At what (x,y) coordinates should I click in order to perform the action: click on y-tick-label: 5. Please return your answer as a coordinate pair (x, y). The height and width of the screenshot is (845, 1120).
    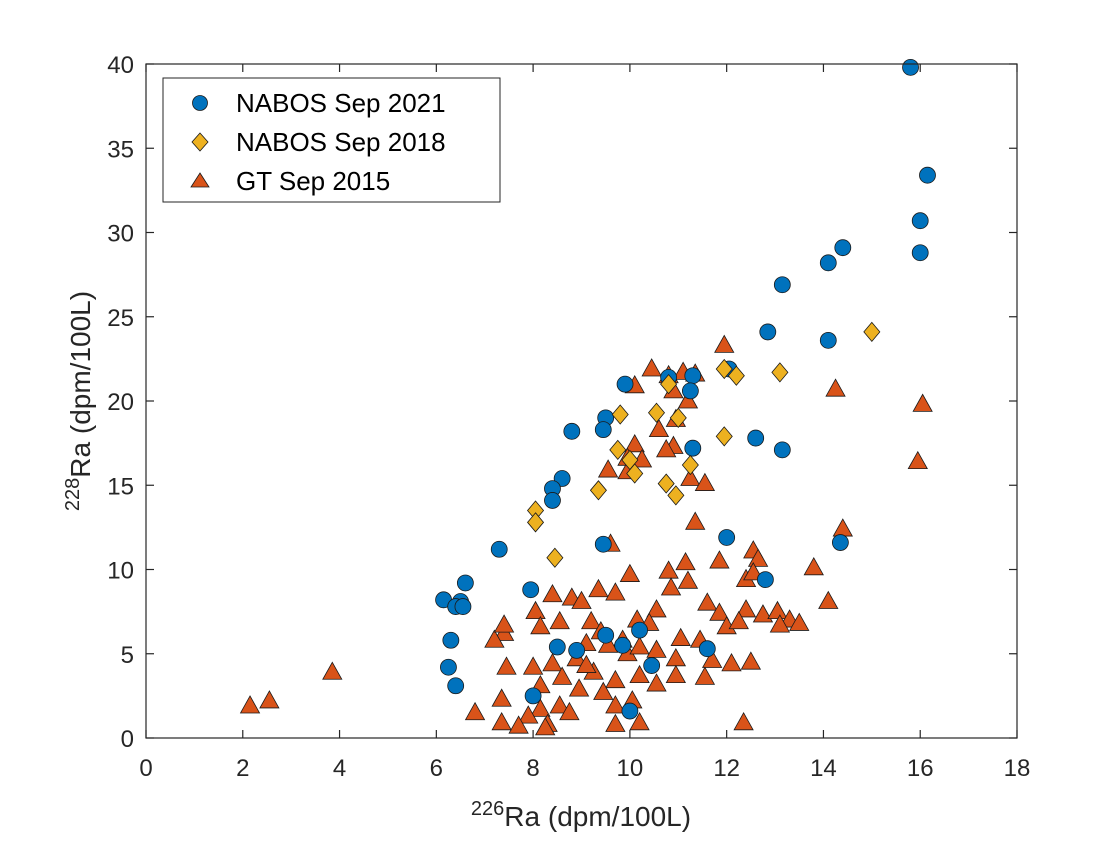
    Looking at the image, I should click on (127, 655).